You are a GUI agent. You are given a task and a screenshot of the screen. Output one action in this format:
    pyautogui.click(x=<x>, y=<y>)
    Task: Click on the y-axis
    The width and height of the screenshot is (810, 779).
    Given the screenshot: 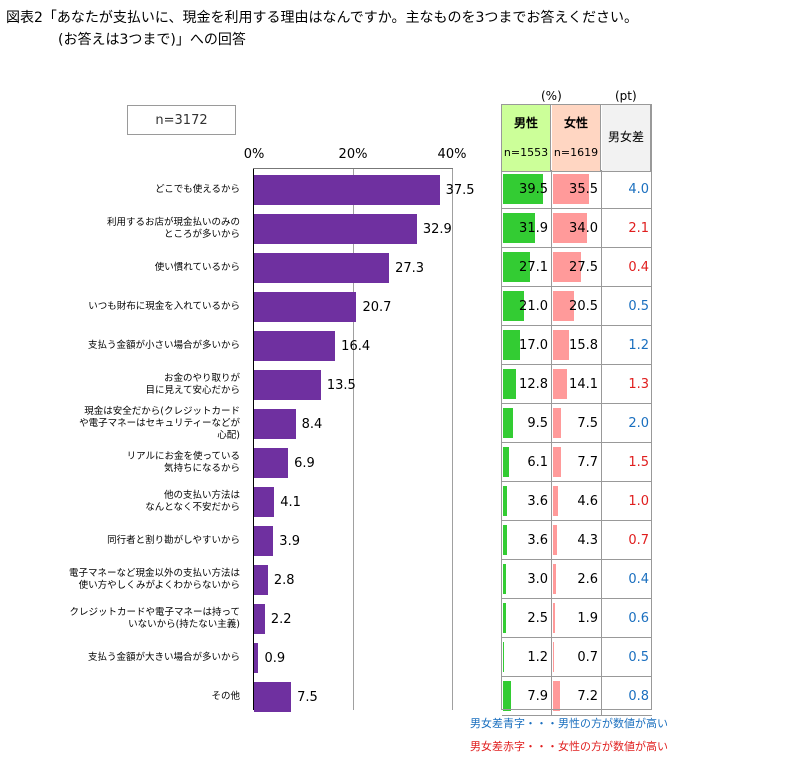 What is the action you would take?
    pyautogui.click(x=253, y=439)
    